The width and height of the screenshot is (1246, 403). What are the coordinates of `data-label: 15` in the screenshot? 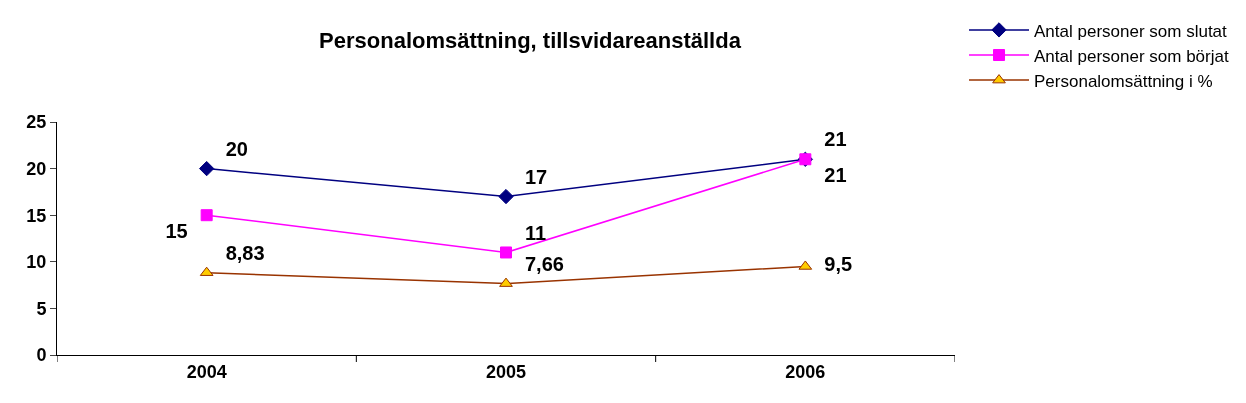 It's located at (176, 231).